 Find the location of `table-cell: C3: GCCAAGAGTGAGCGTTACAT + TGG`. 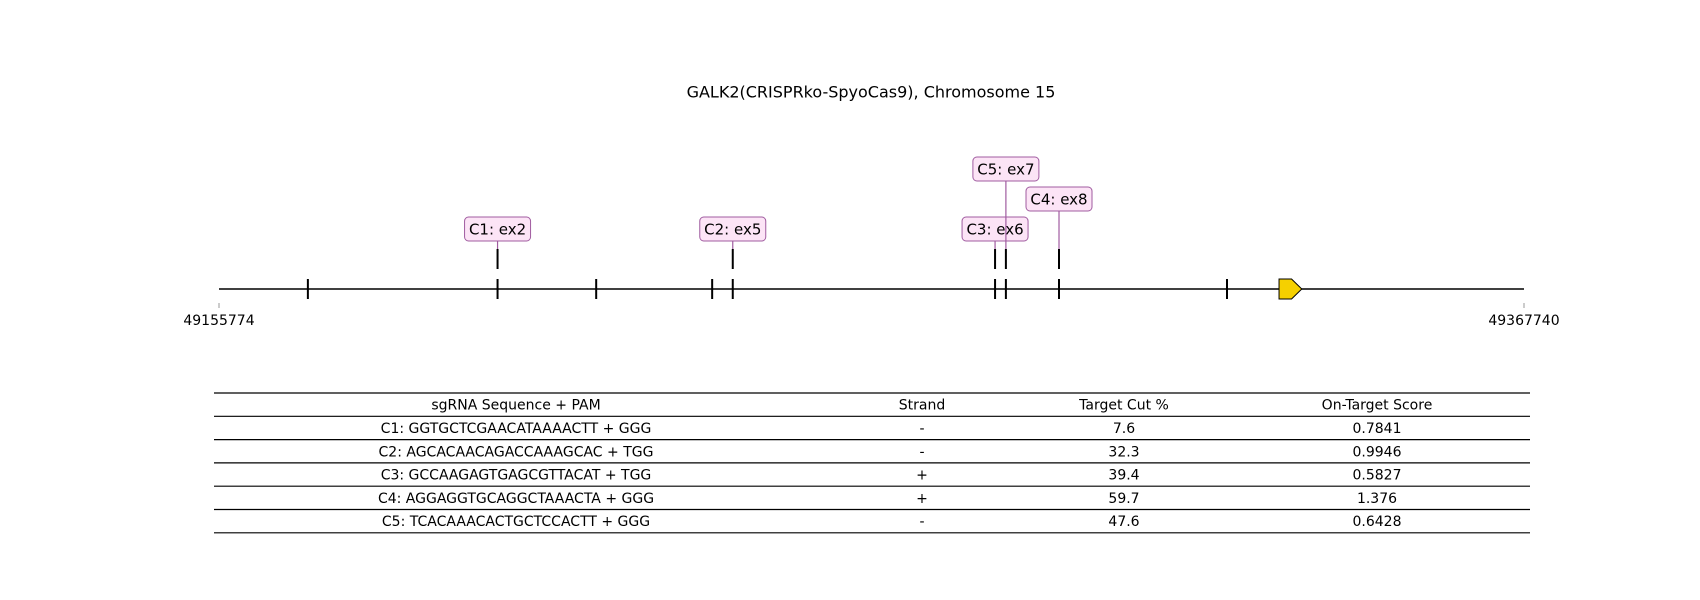

table-cell: C3: GCCAAGAGTGAGCGTTACAT + TGG is located at coordinates (516, 476).